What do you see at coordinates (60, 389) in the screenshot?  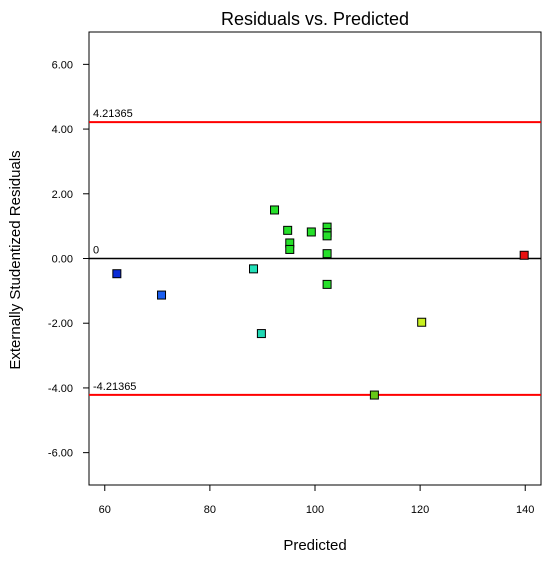 I see `y-tick-label: -4.00` at bounding box center [60, 389].